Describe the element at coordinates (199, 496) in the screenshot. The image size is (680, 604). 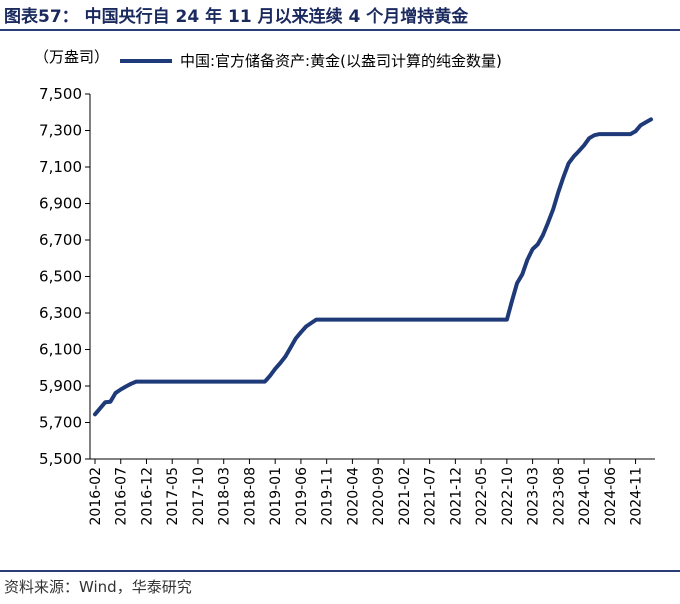
I see `x-tick-label: 2017-10` at that location.